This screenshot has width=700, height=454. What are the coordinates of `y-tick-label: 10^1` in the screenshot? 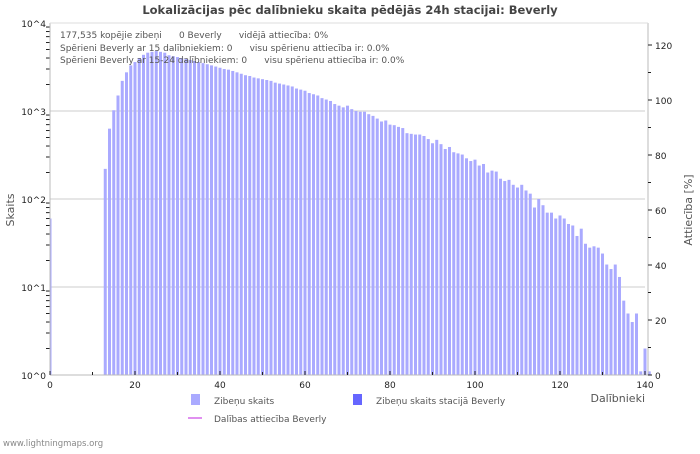 It's located at (33, 289).